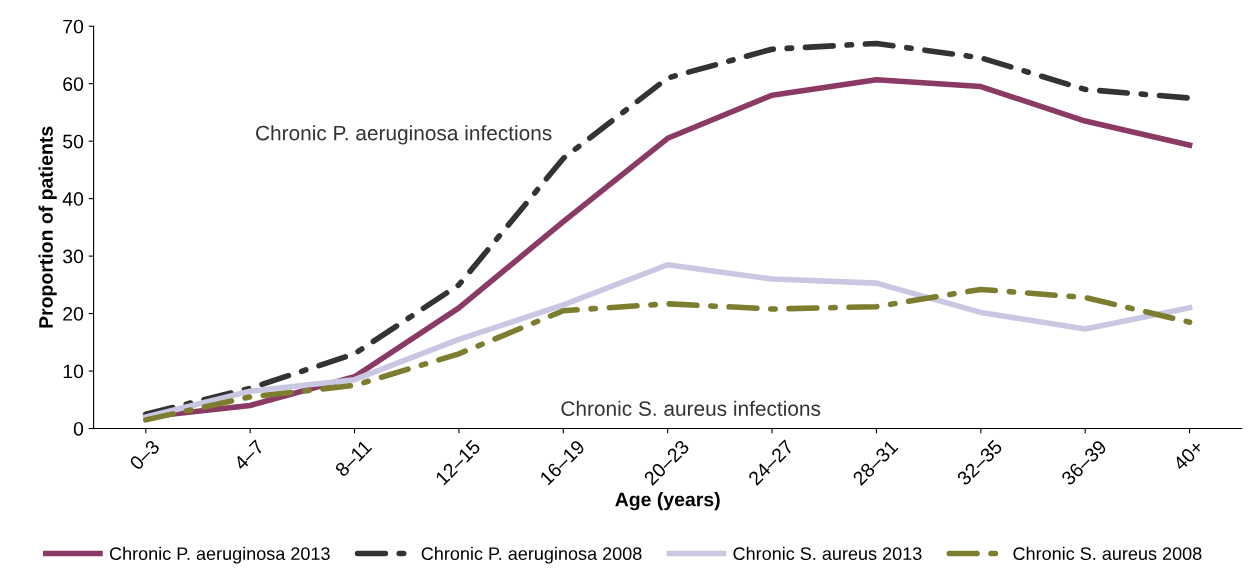 This screenshot has height=583, width=1248. I want to click on legend-label: Chronic P. aeruginosa 2013, so click(219, 555).